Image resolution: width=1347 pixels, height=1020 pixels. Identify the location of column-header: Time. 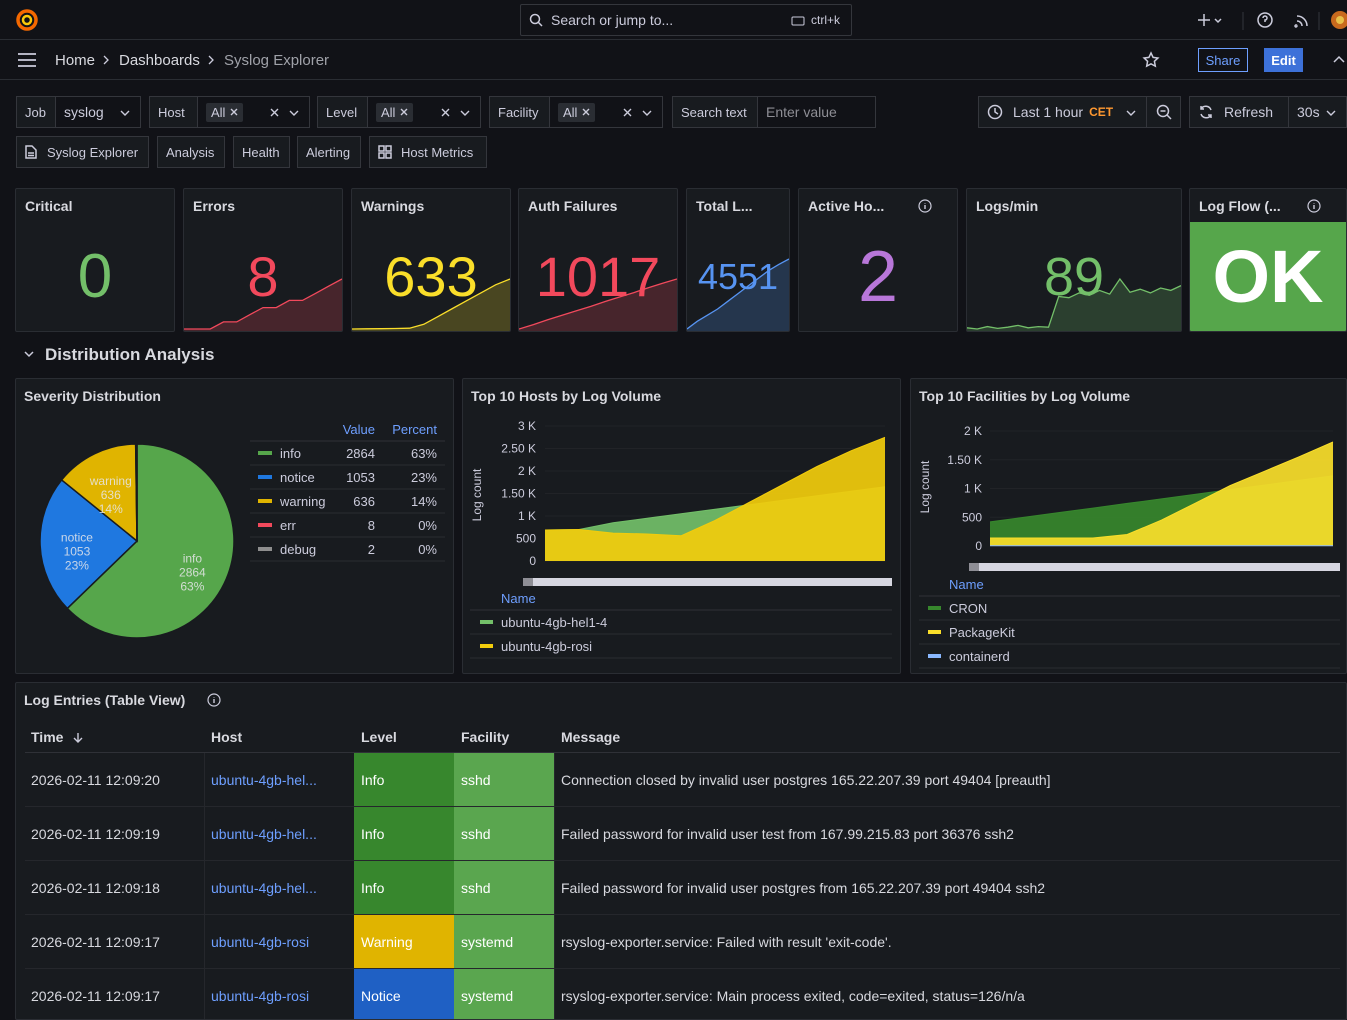
(47, 737).